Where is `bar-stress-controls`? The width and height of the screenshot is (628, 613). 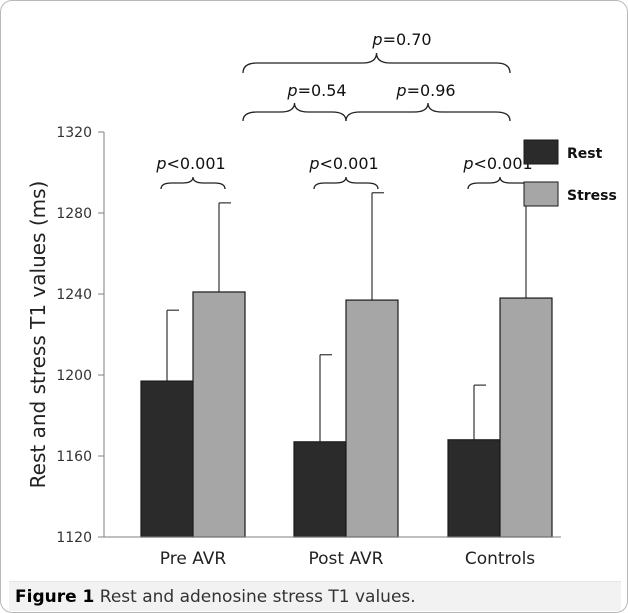
bar-stress-controls is located at coordinates (526, 417).